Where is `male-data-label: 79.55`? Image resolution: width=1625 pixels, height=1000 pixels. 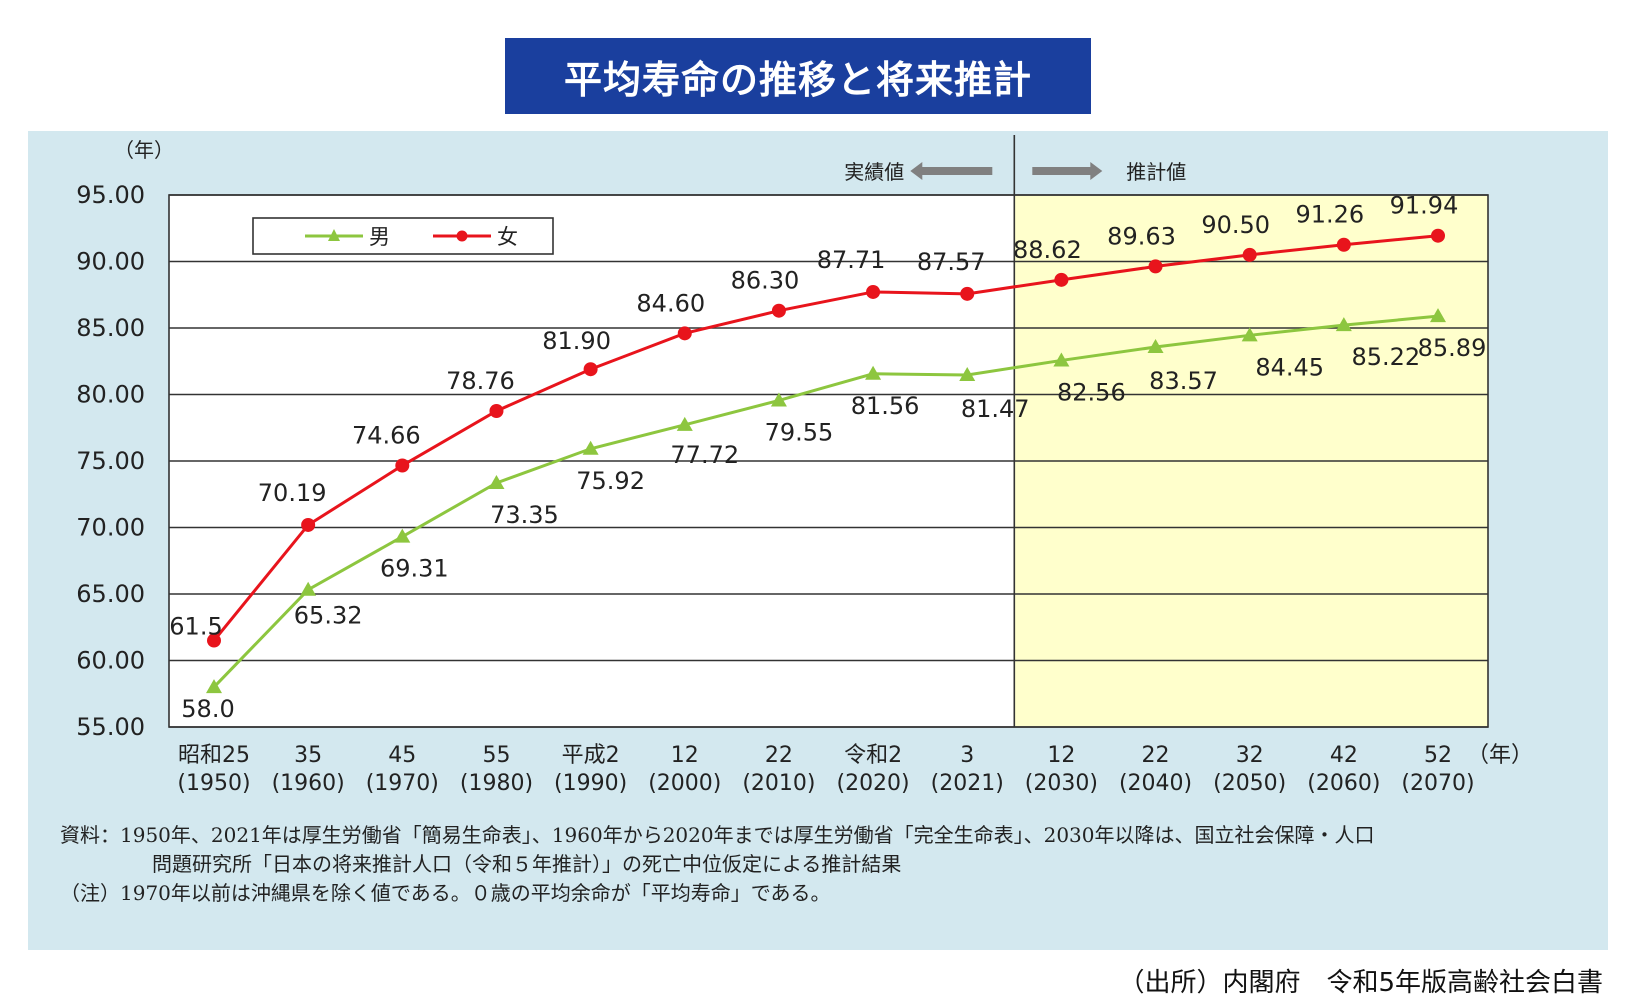
male-data-label: 79.55 is located at coordinates (799, 432).